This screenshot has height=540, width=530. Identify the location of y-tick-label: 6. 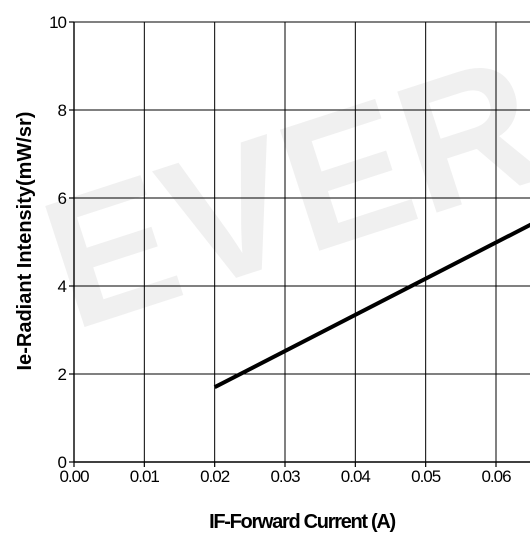
(62, 198).